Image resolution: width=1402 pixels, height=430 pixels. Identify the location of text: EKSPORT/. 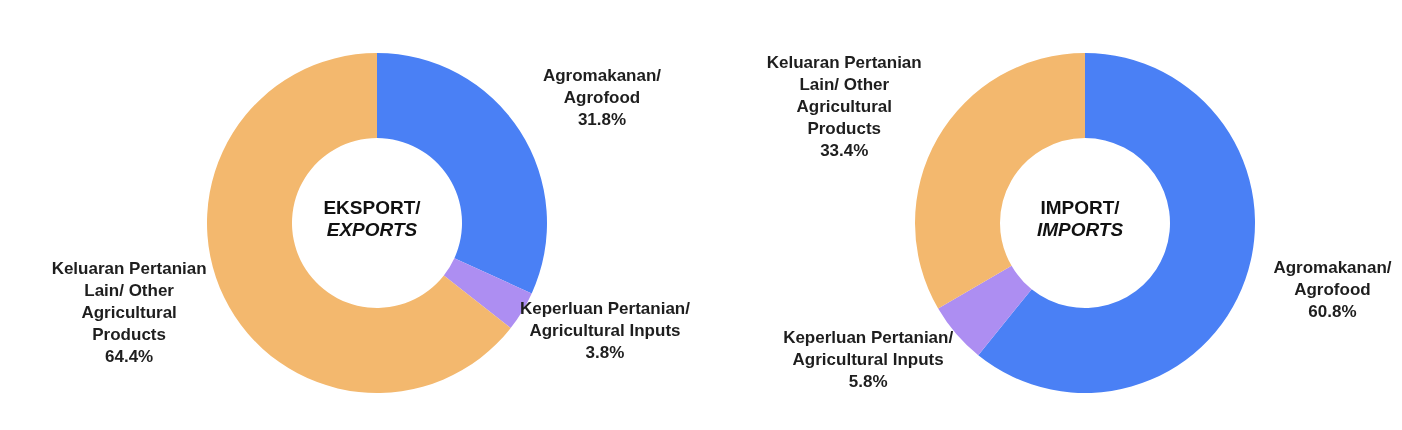
(372, 207).